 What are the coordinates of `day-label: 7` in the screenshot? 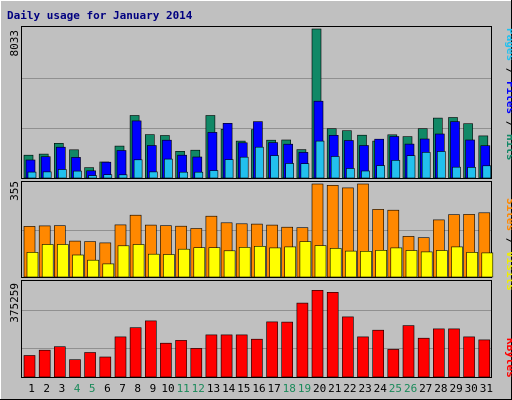 It's located at (122, 388).